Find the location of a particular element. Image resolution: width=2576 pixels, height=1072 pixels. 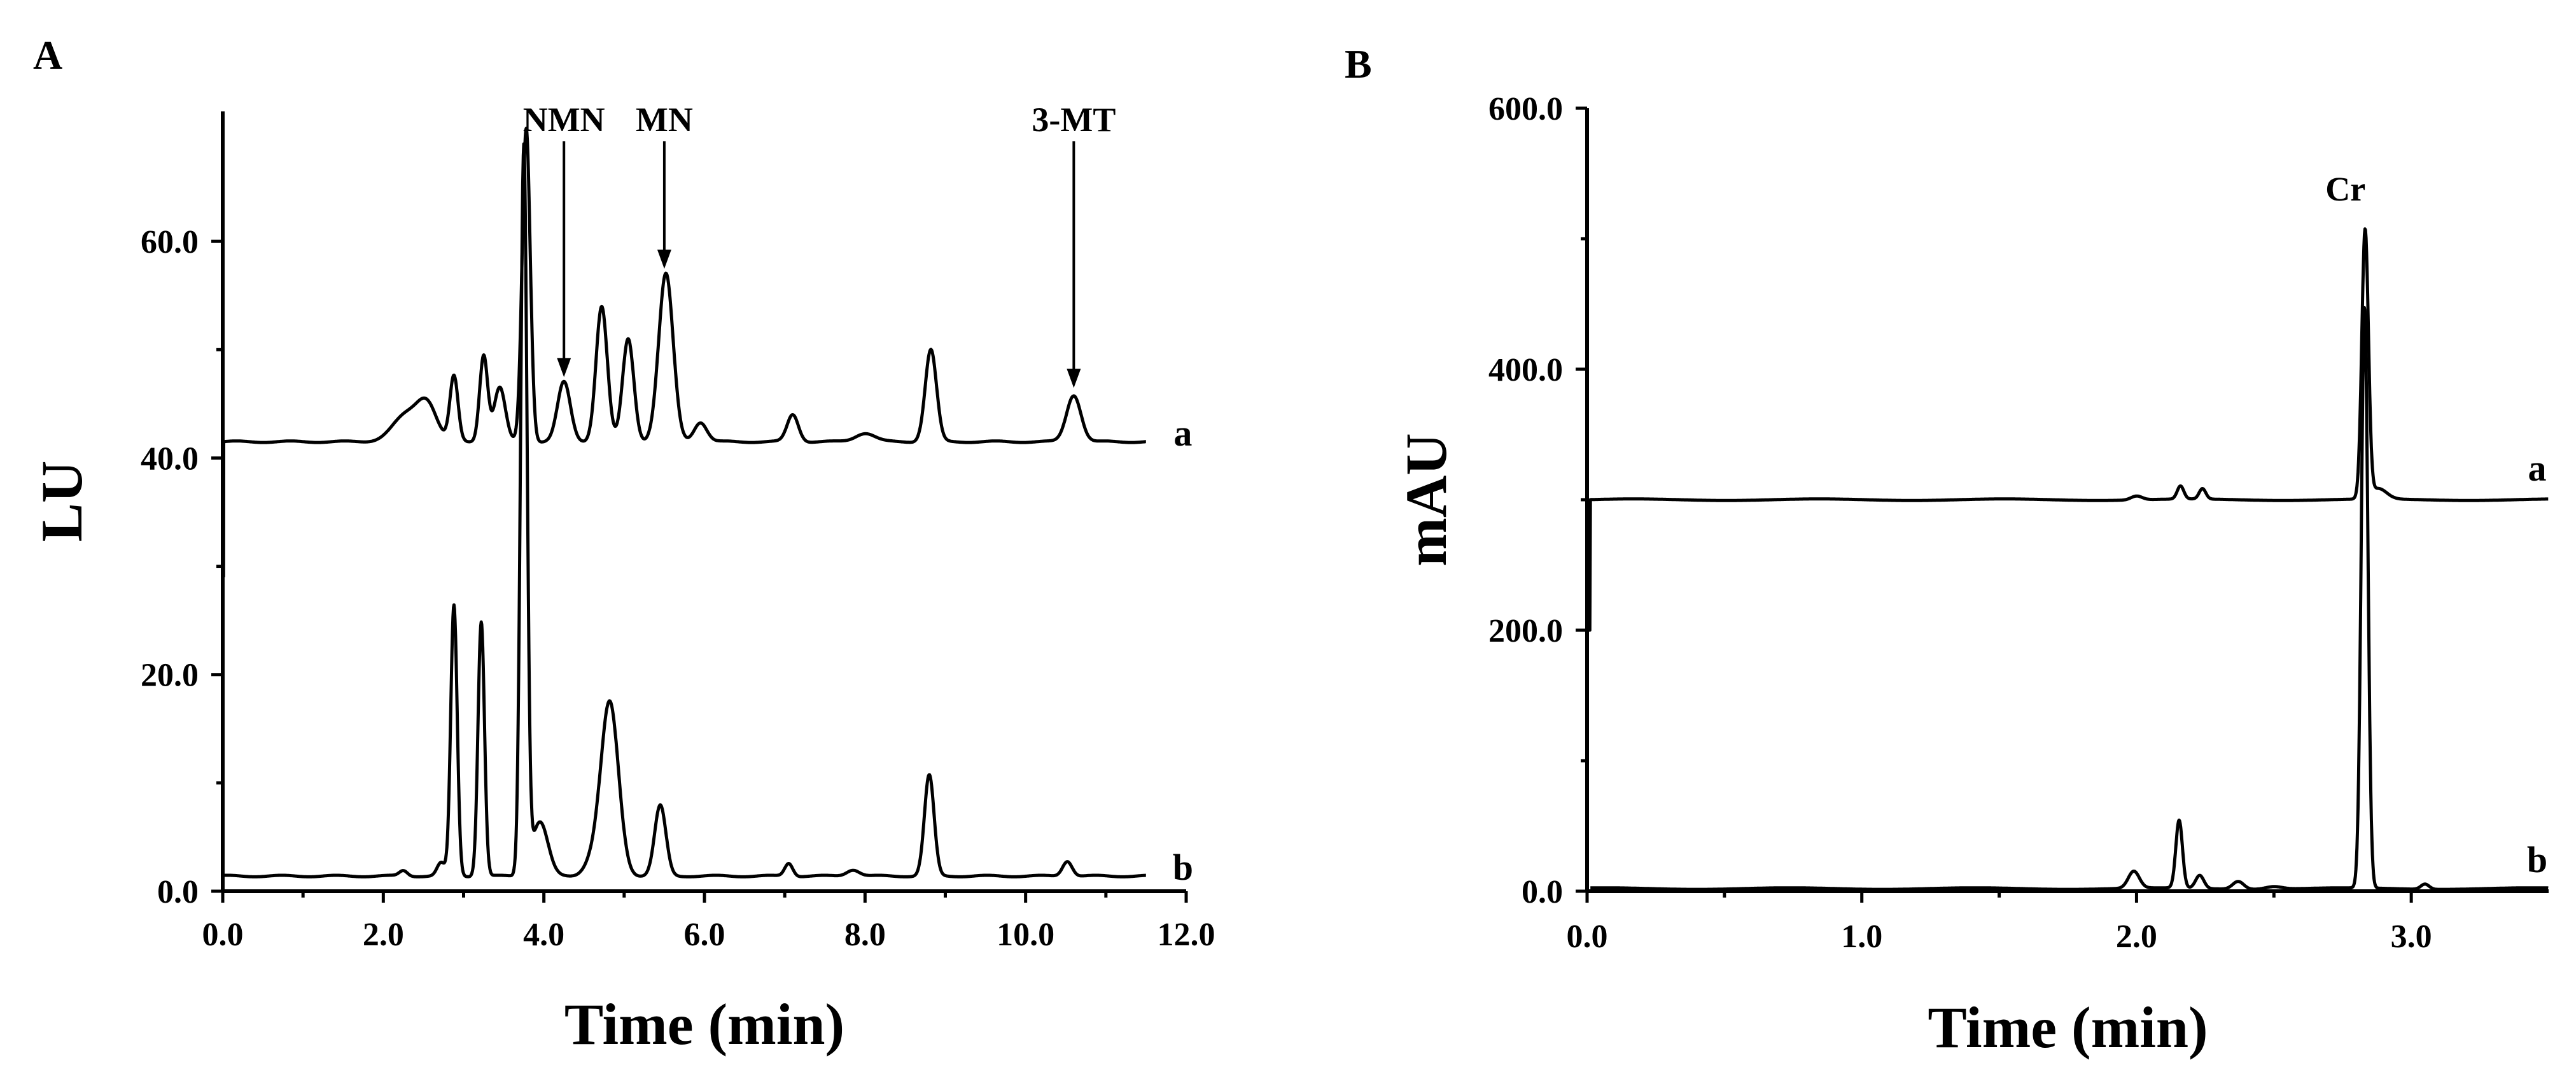

y-tick-label: 600.0 is located at coordinates (1525, 109).